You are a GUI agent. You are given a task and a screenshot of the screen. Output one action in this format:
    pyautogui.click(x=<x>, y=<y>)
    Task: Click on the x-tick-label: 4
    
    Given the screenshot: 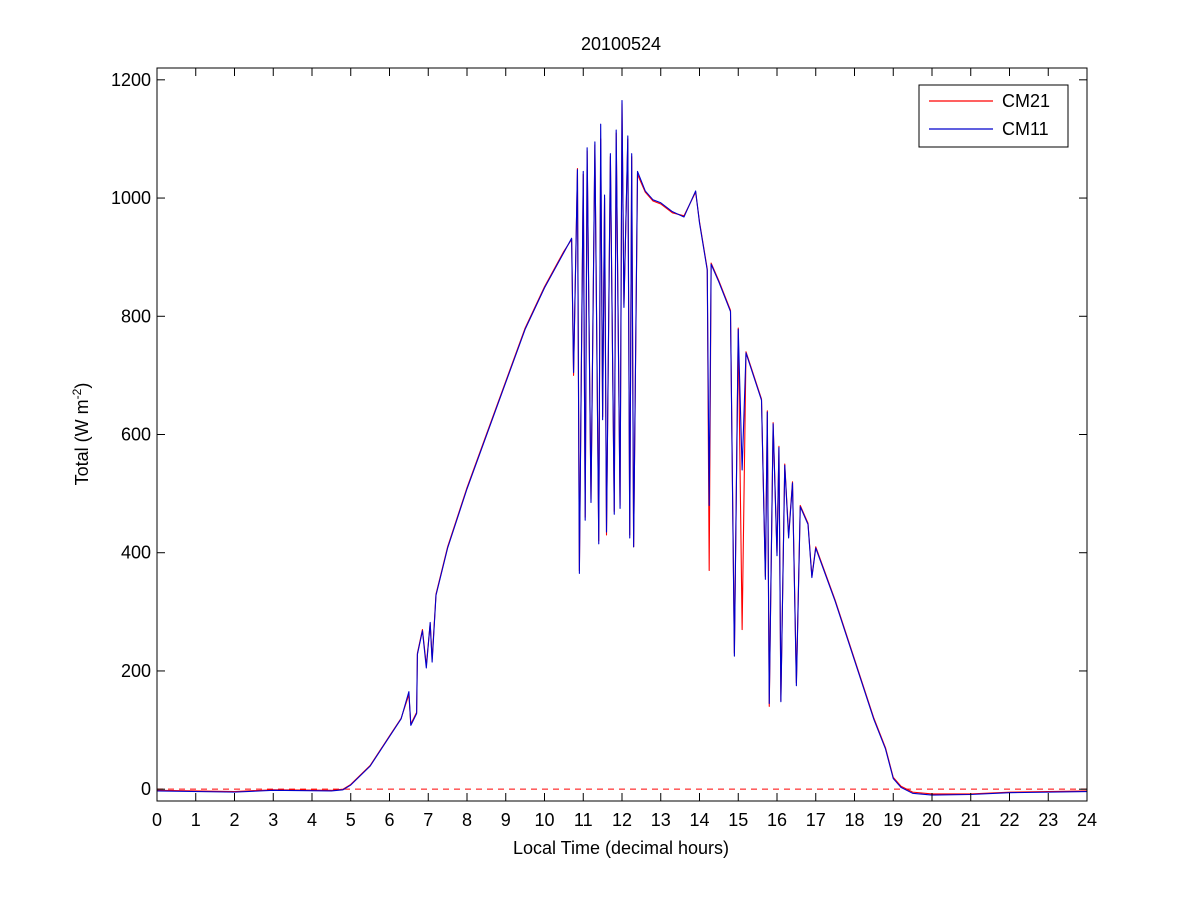 What is the action you would take?
    pyautogui.click(x=312, y=820)
    